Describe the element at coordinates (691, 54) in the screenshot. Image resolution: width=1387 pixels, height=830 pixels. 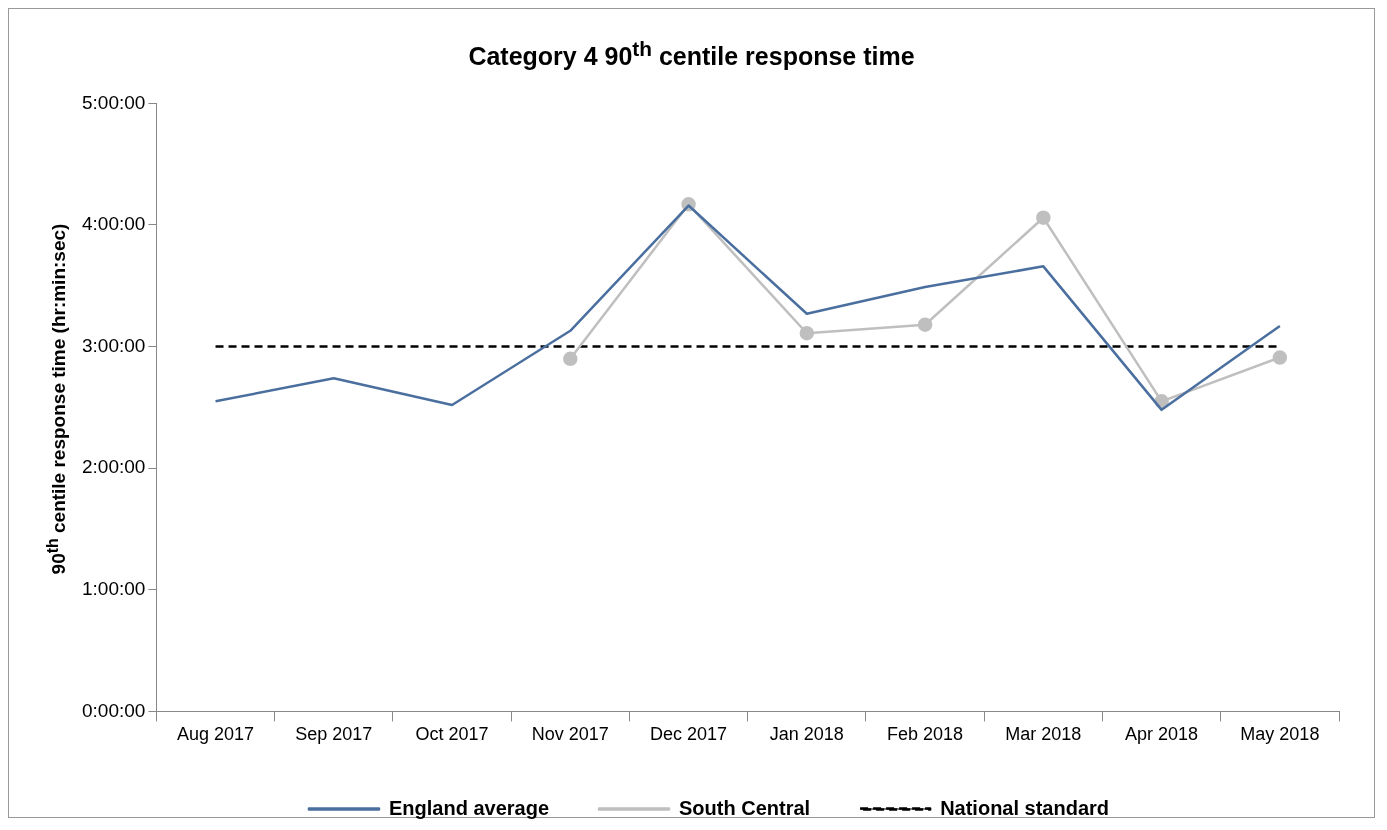
I see `chart-title: Category 4 90$^{th}$ centile response time` at that location.